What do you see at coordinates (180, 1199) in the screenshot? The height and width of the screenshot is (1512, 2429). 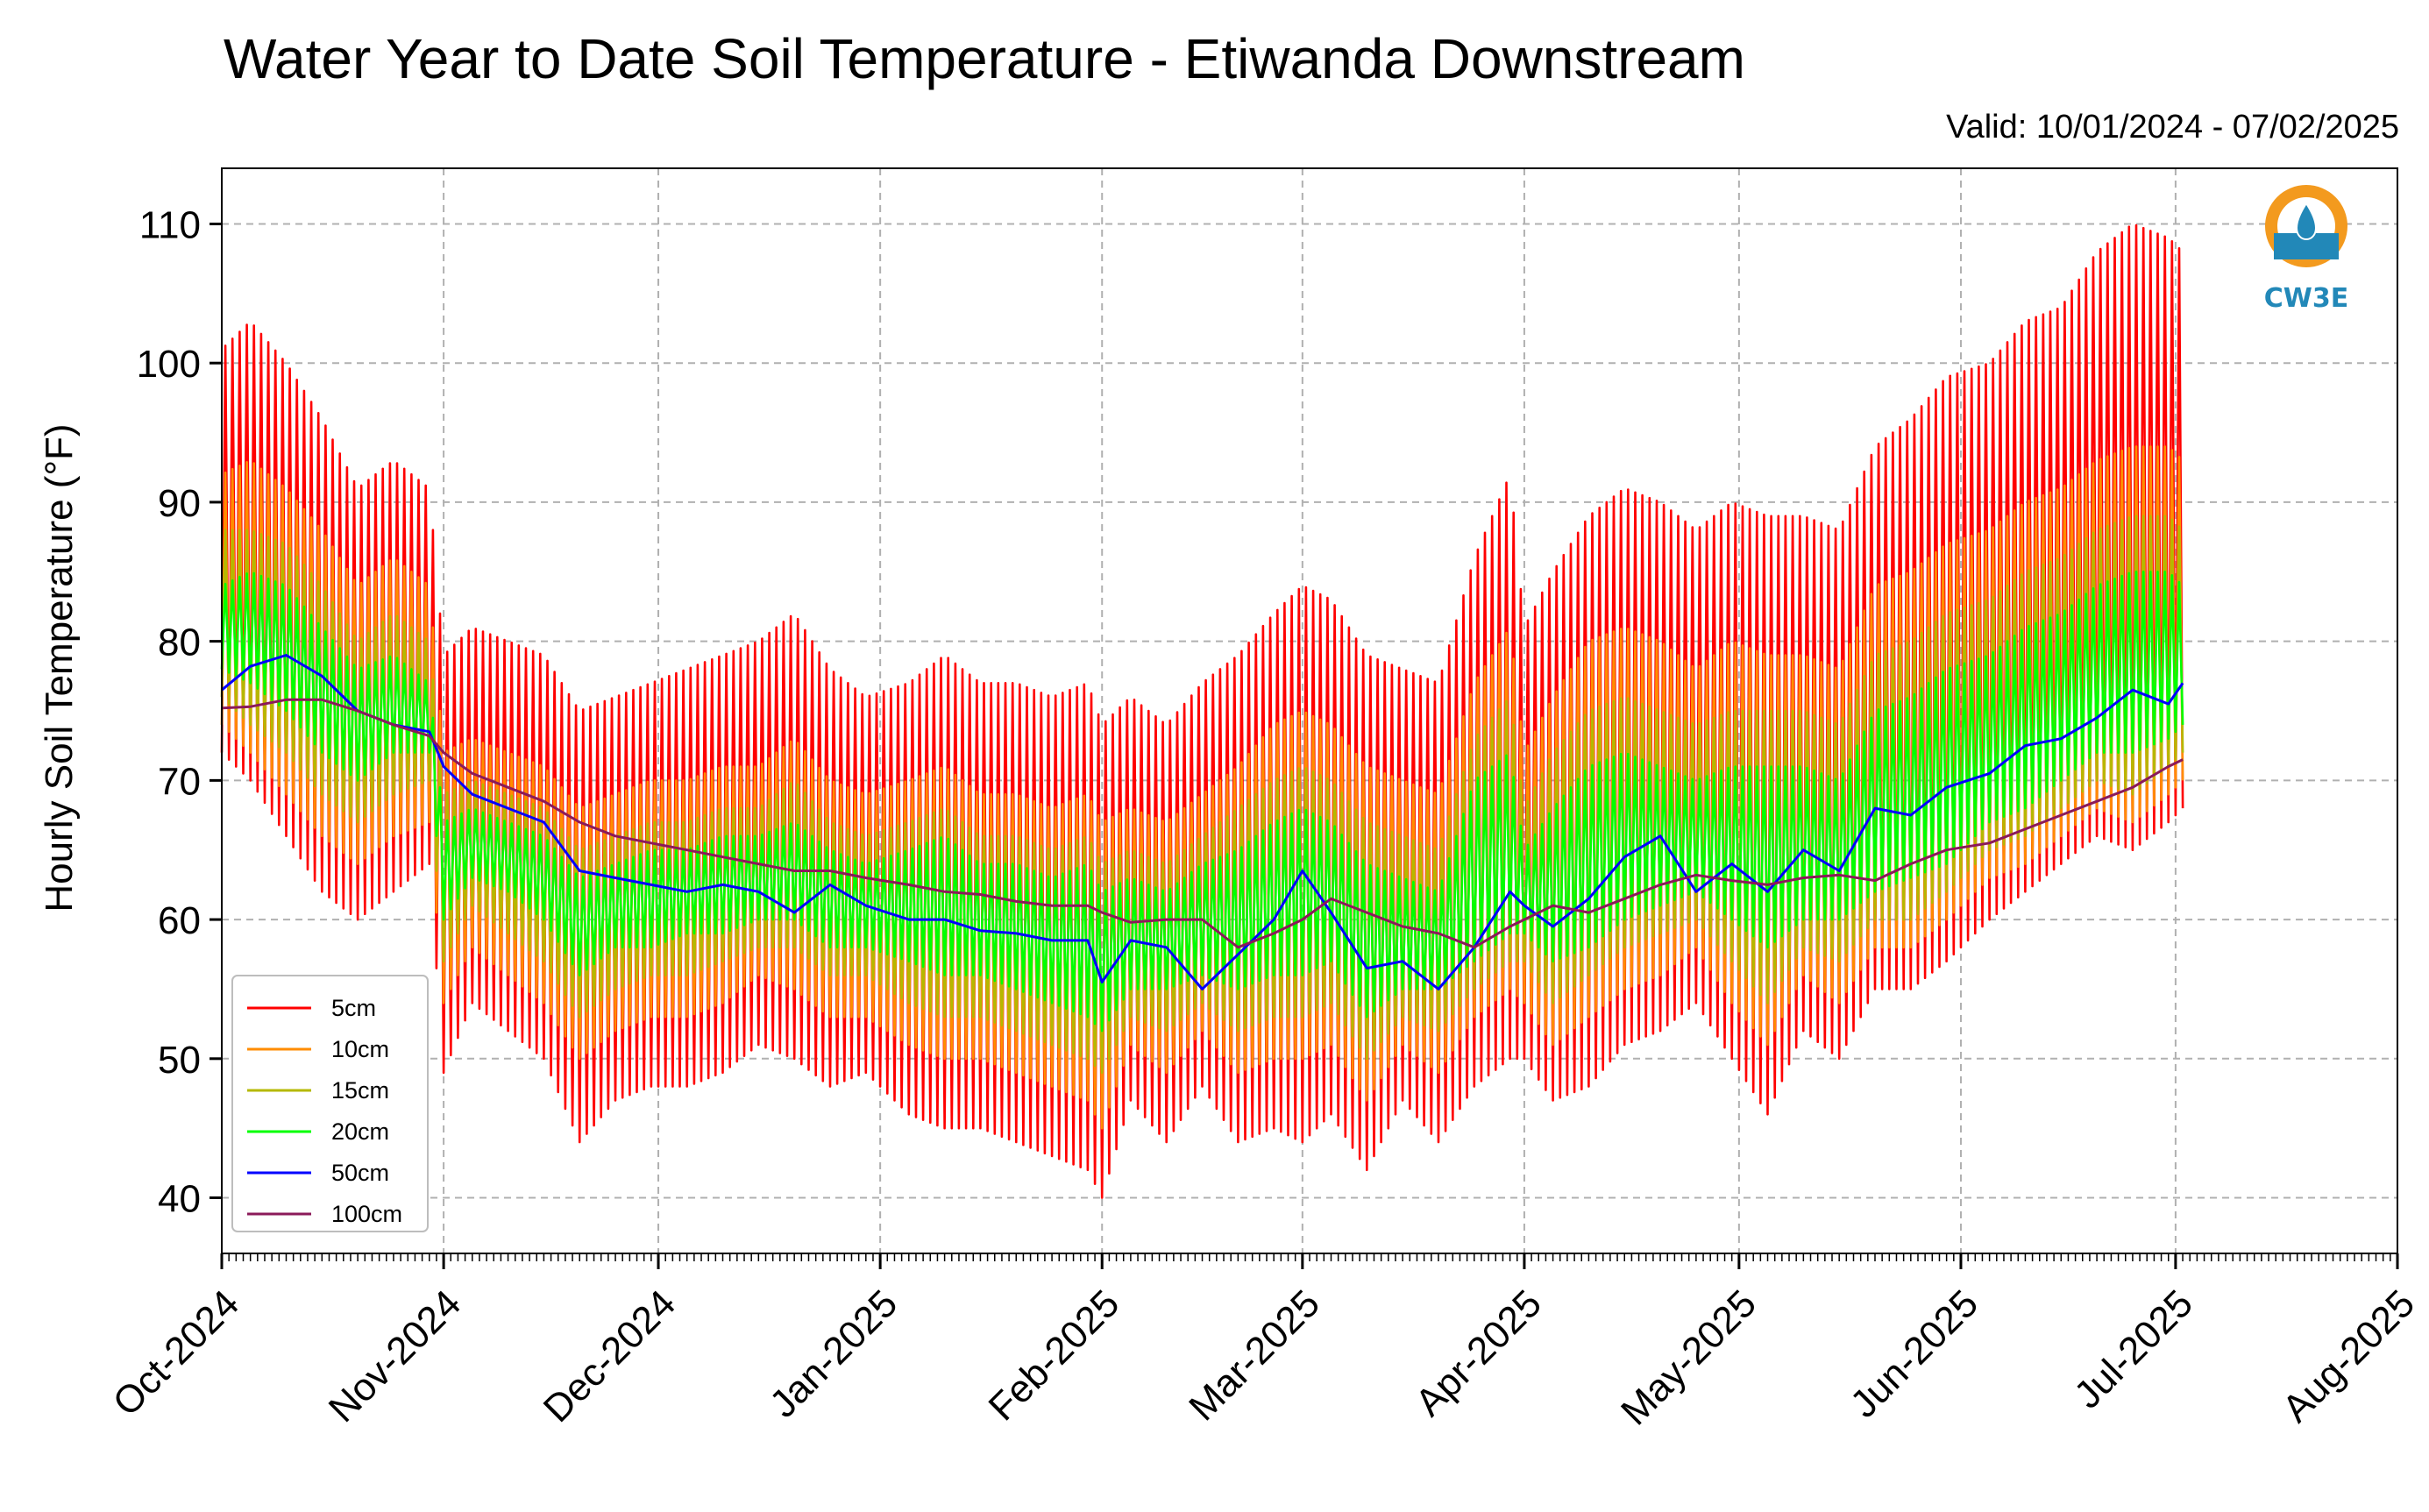 I see `y-tick-label: 40` at bounding box center [180, 1199].